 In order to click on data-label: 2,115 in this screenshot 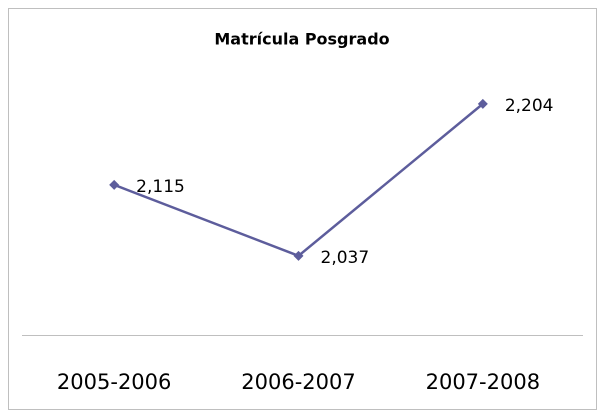, I will do `click(160, 187)`.